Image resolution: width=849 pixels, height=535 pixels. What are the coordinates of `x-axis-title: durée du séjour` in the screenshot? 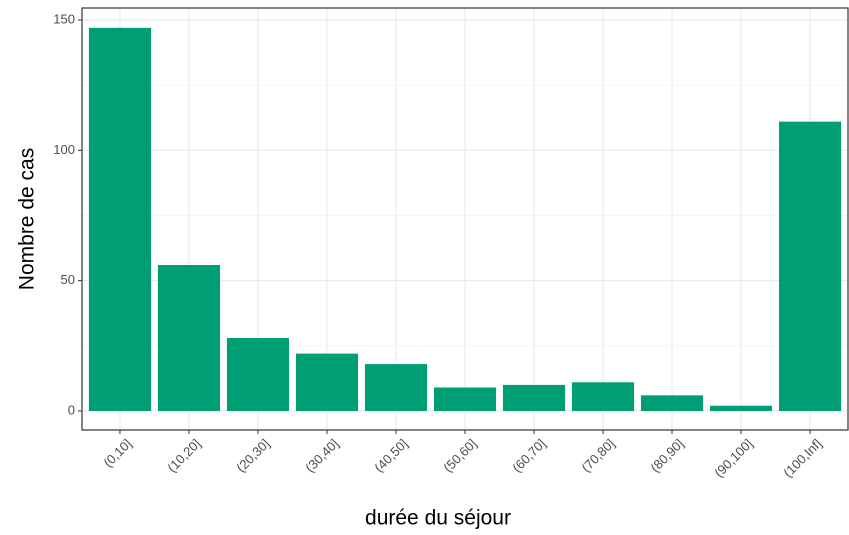 It's located at (438, 518).